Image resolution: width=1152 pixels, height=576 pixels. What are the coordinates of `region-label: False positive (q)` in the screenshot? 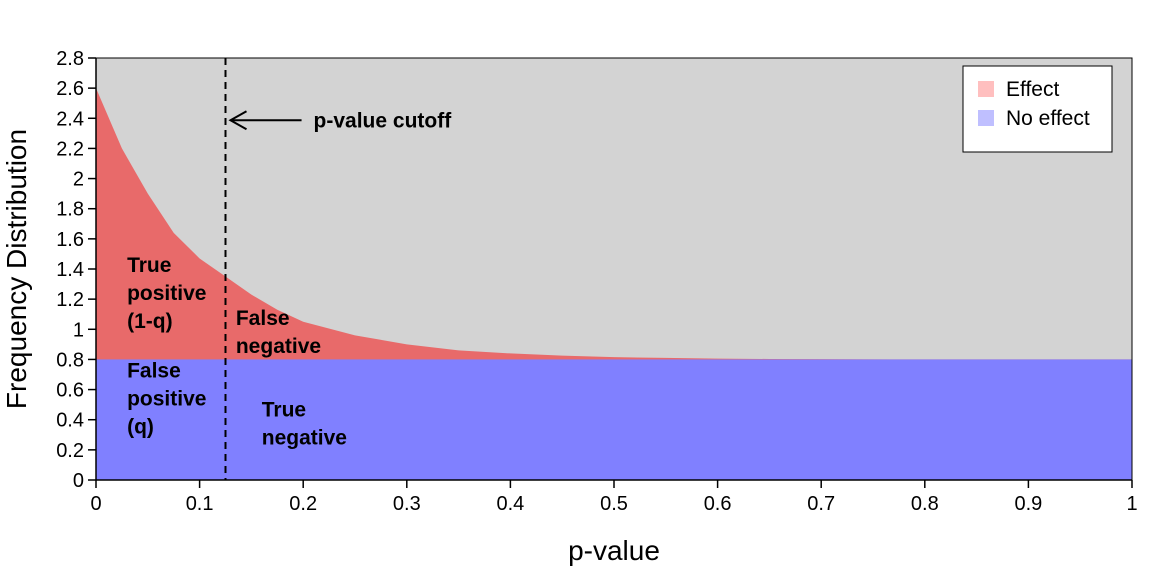 It's located at (166, 399).